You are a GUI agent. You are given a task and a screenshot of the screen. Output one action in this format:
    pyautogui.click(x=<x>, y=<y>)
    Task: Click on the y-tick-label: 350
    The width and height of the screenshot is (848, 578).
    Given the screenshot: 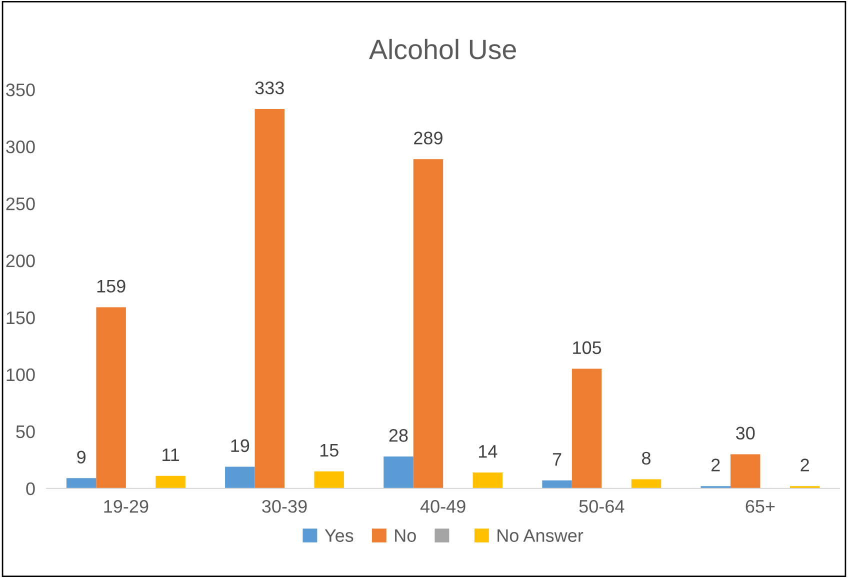 What is the action you would take?
    pyautogui.click(x=20, y=90)
    